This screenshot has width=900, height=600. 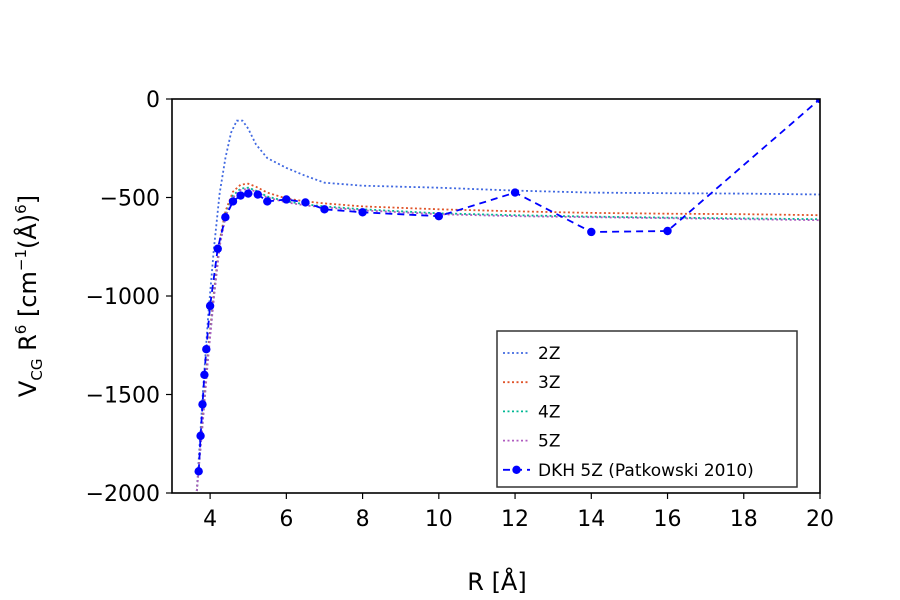 What do you see at coordinates (516, 469) in the screenshot?
I see `legend-marker-dkh-5z-patkowski-2010` at bounding box center [516, 469].